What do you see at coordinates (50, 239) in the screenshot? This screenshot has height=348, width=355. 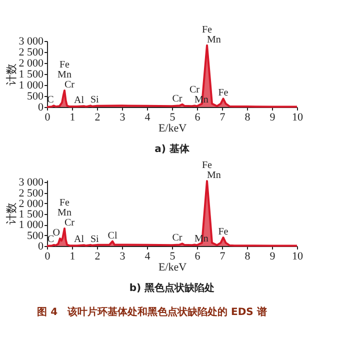 I see `annotation: C` at bounding box center [50, 239].